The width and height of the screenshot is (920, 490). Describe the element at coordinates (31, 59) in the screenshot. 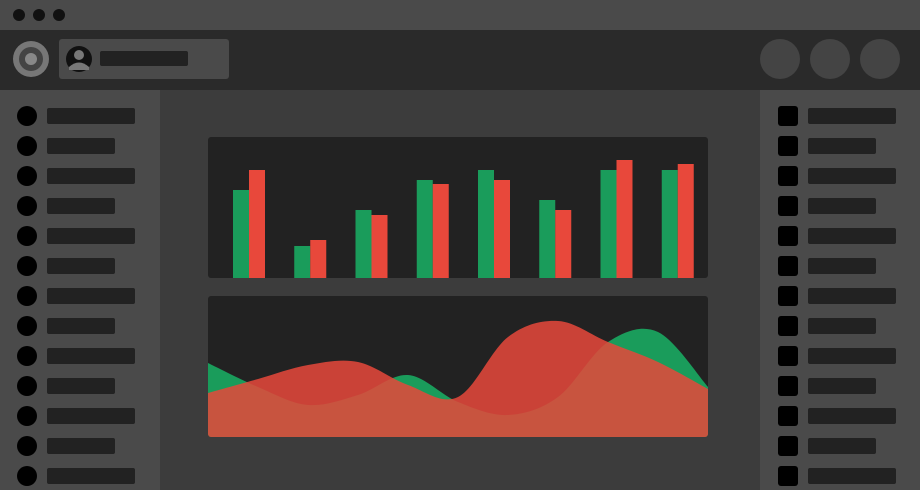

I see `logo` at that location.